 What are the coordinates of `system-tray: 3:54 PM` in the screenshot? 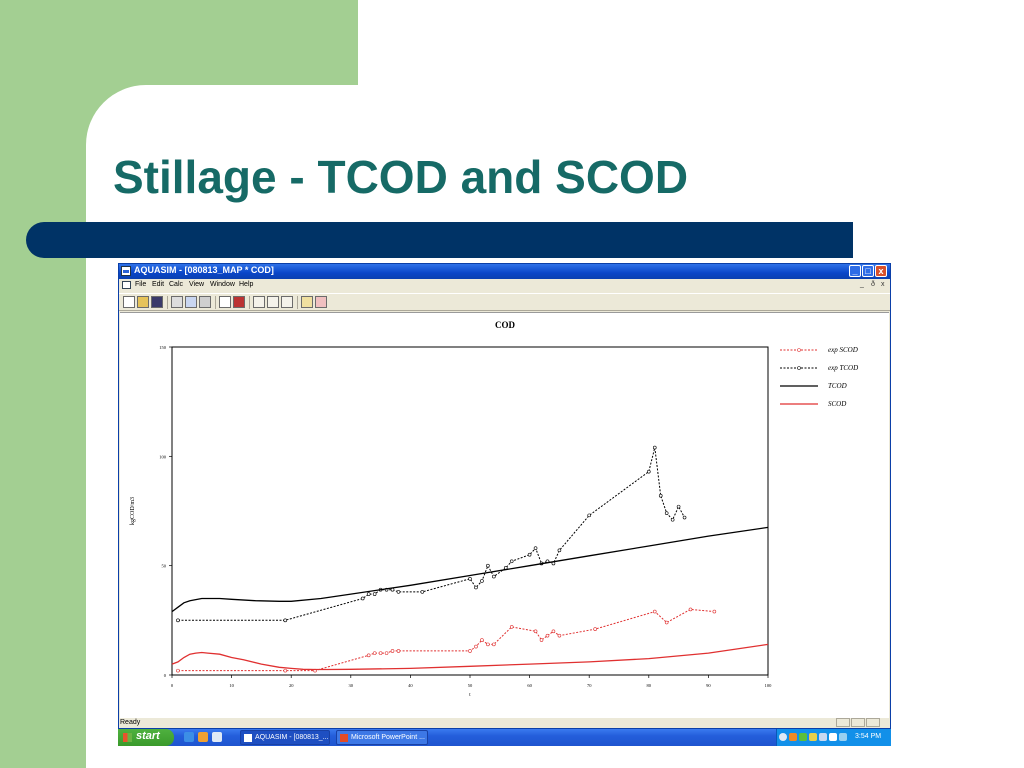 It's located at (833, 737).